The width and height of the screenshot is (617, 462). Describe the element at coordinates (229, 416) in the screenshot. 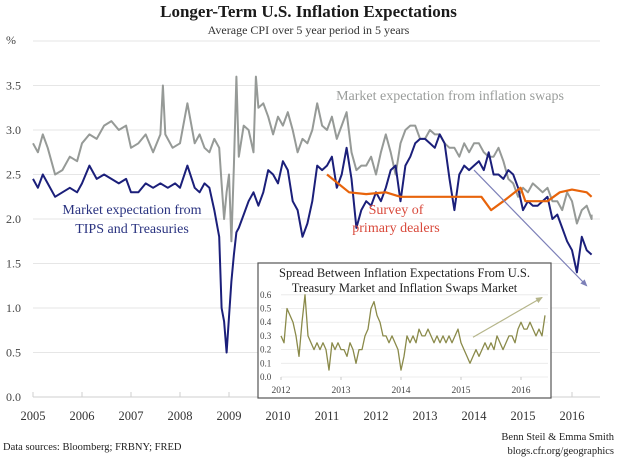

I see `x-tick-label: 2009` at that location.